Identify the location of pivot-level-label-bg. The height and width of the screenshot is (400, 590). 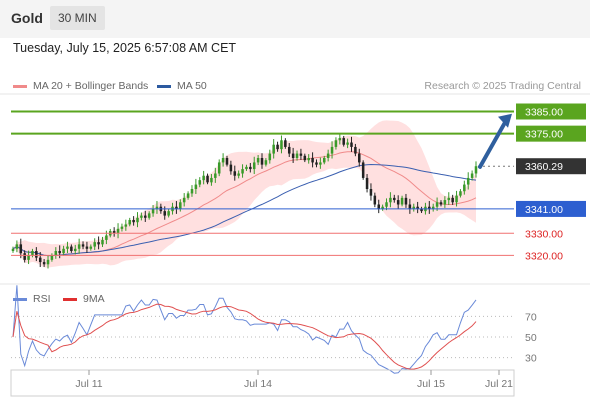
(551, 208).